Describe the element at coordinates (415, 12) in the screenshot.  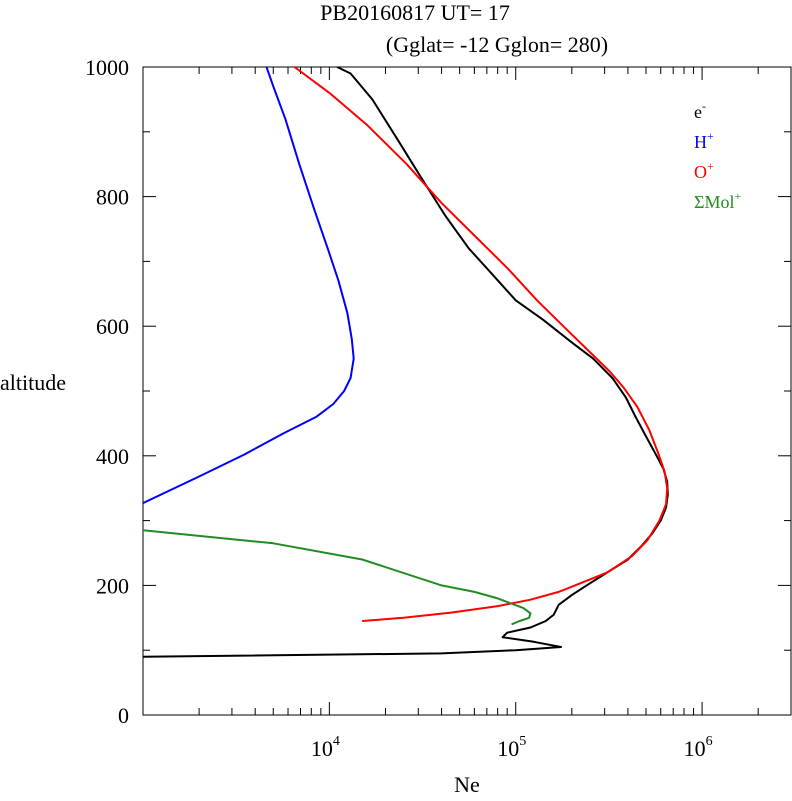
I see `chart-title-line1: PB20160817 UT= 17` at that location.